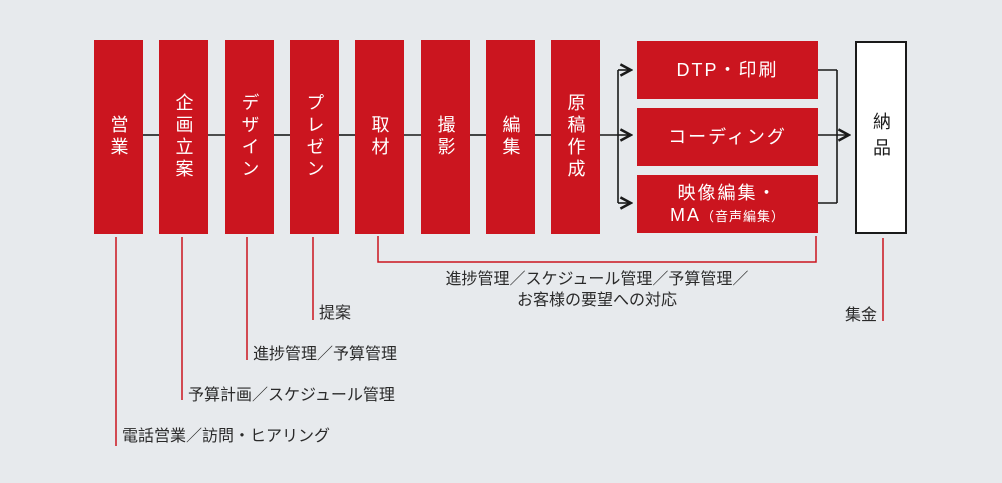 The height and width of the screenshot is (483, 1002). Describe the element at coordinates (325, 354) in the screenshot. I see `annotation-design: 進捗管理／予算管理` at that location.